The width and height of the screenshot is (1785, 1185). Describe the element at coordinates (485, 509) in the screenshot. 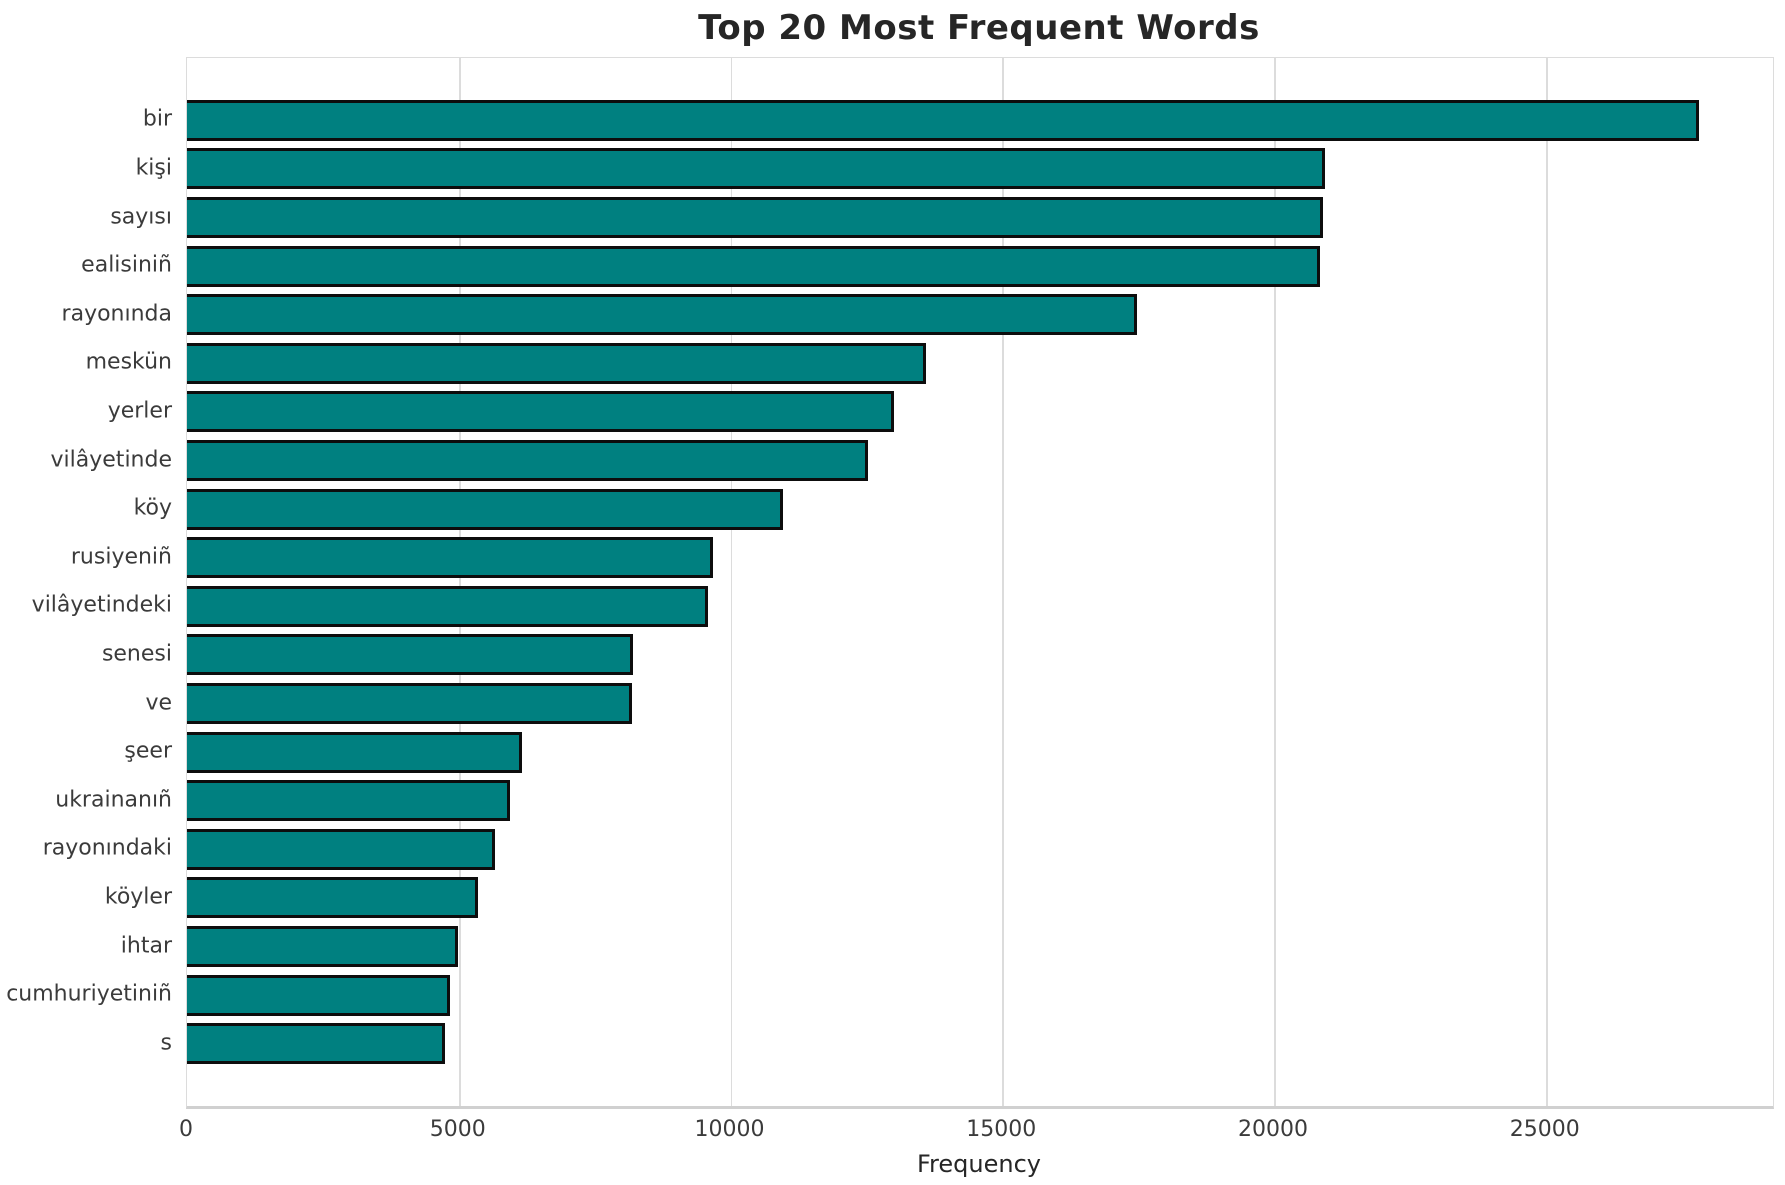

I see `bar-köy` at that location.